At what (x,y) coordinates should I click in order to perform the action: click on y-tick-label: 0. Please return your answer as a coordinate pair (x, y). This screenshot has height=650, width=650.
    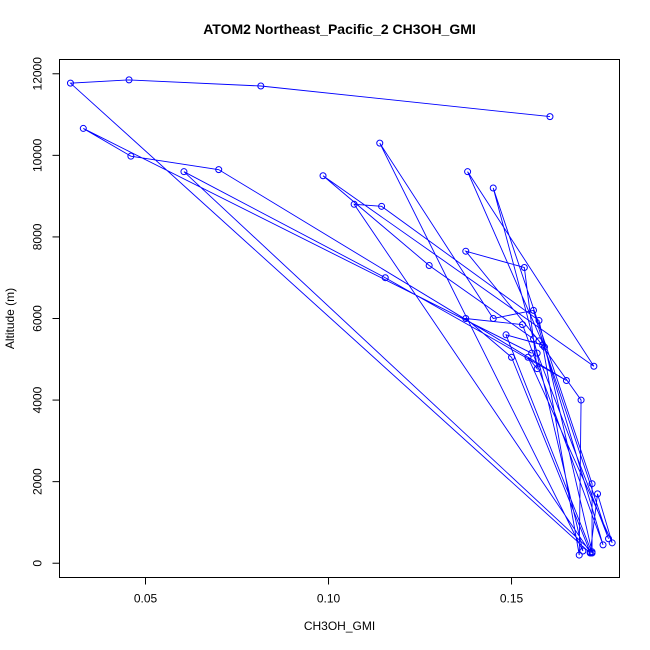
    Looking at the image, I should click on (38, 563).